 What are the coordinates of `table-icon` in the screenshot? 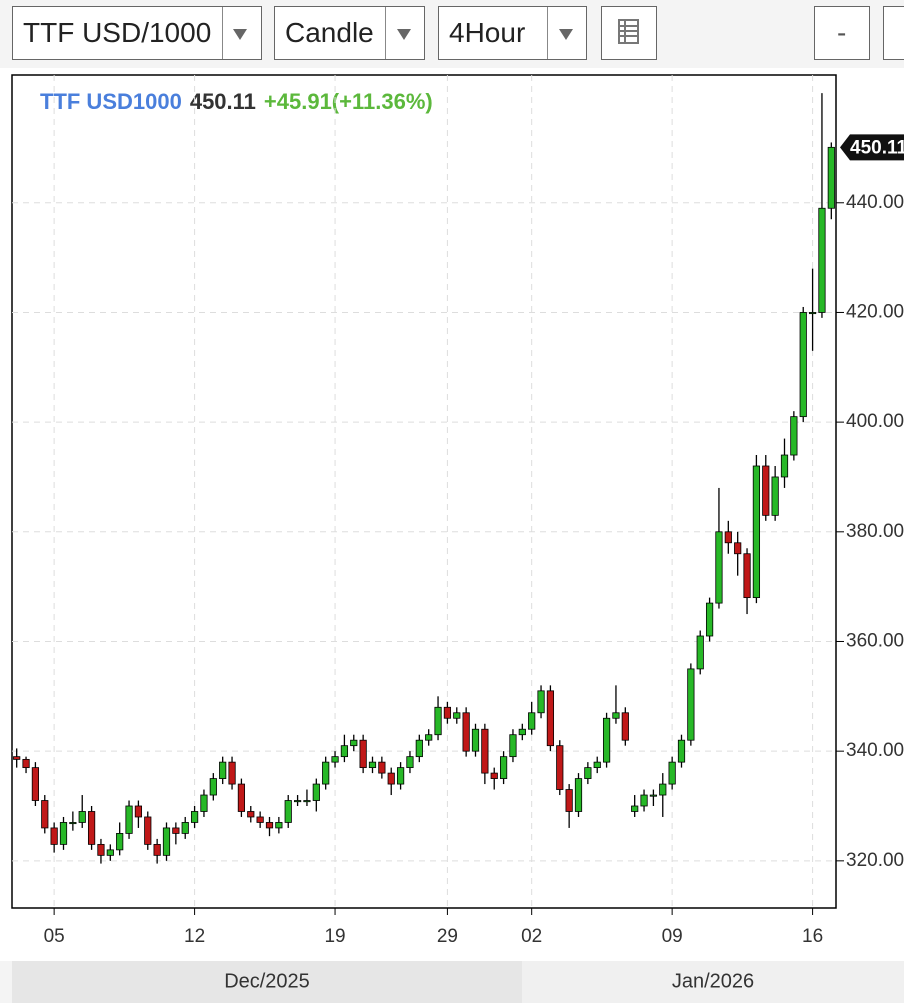 It's located at (628, 31).